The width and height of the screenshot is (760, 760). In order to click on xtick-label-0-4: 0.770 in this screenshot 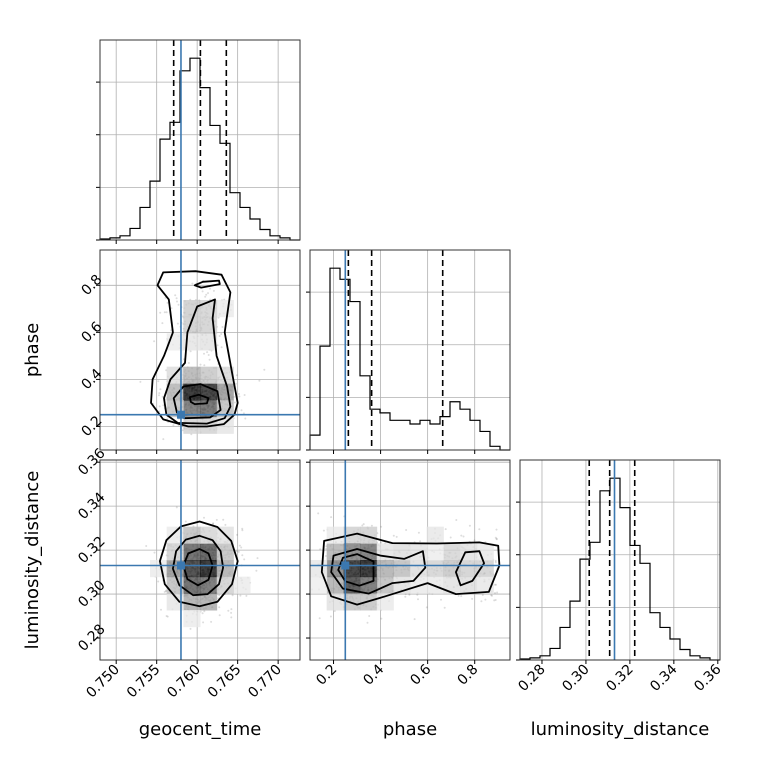, I will do `click(265, 682)`.